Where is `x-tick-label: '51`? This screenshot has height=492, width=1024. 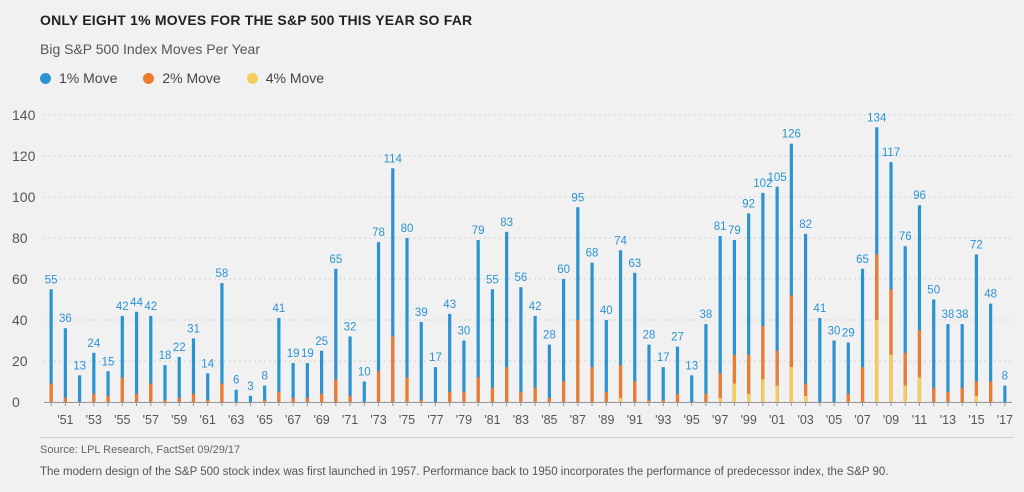
x-tick-label: '51 is located at coordinates (65, 420).